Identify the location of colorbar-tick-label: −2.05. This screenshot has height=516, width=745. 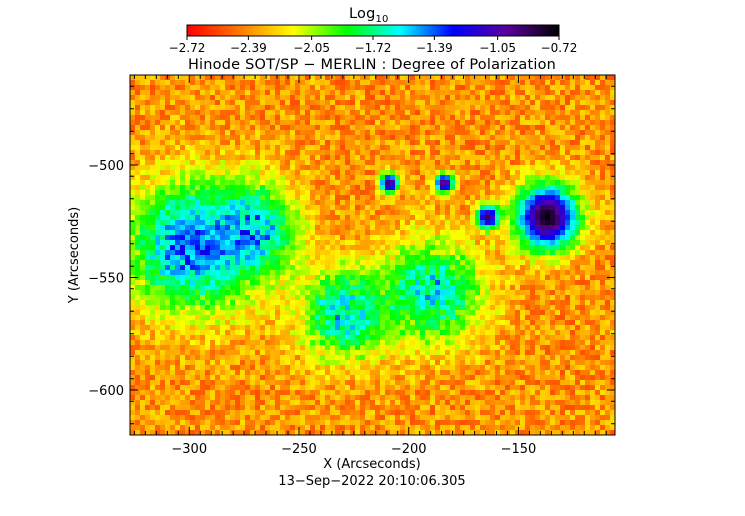
(311, 48).